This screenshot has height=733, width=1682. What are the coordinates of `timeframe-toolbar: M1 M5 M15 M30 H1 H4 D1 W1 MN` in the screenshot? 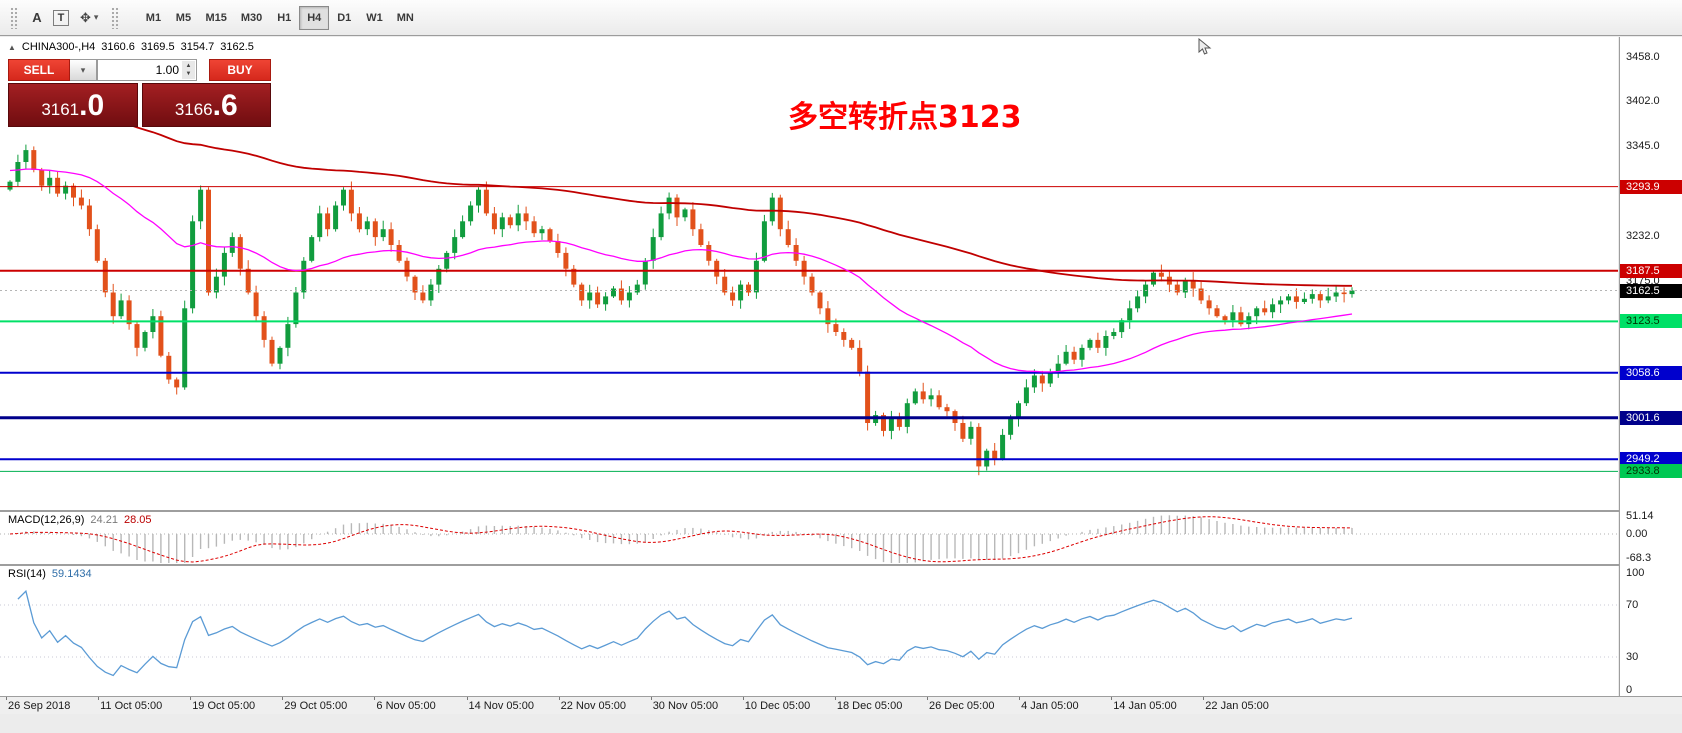 It's located at (279, 17).